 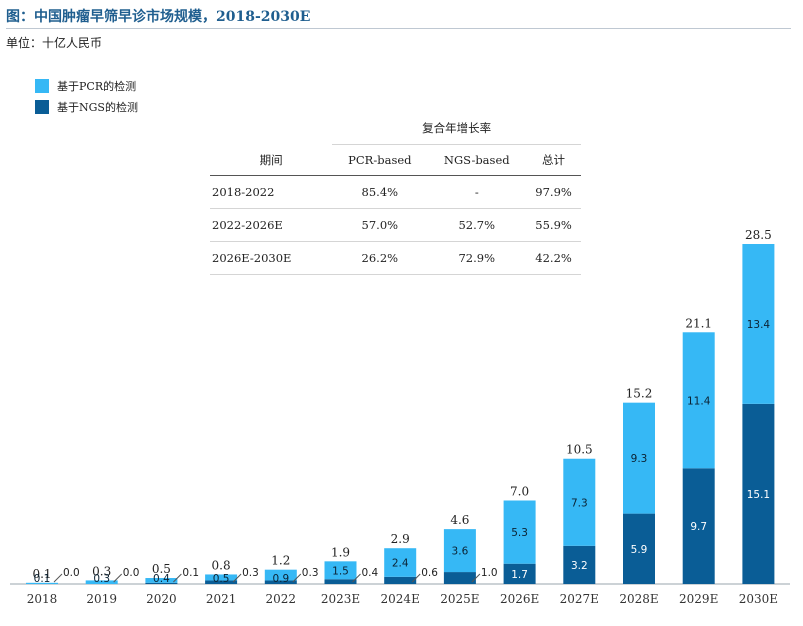 What do you see at coordinates (400, 564) in the screenshot?
I see `pcr-value-label: 2.4` at bounding box center [400, 564].